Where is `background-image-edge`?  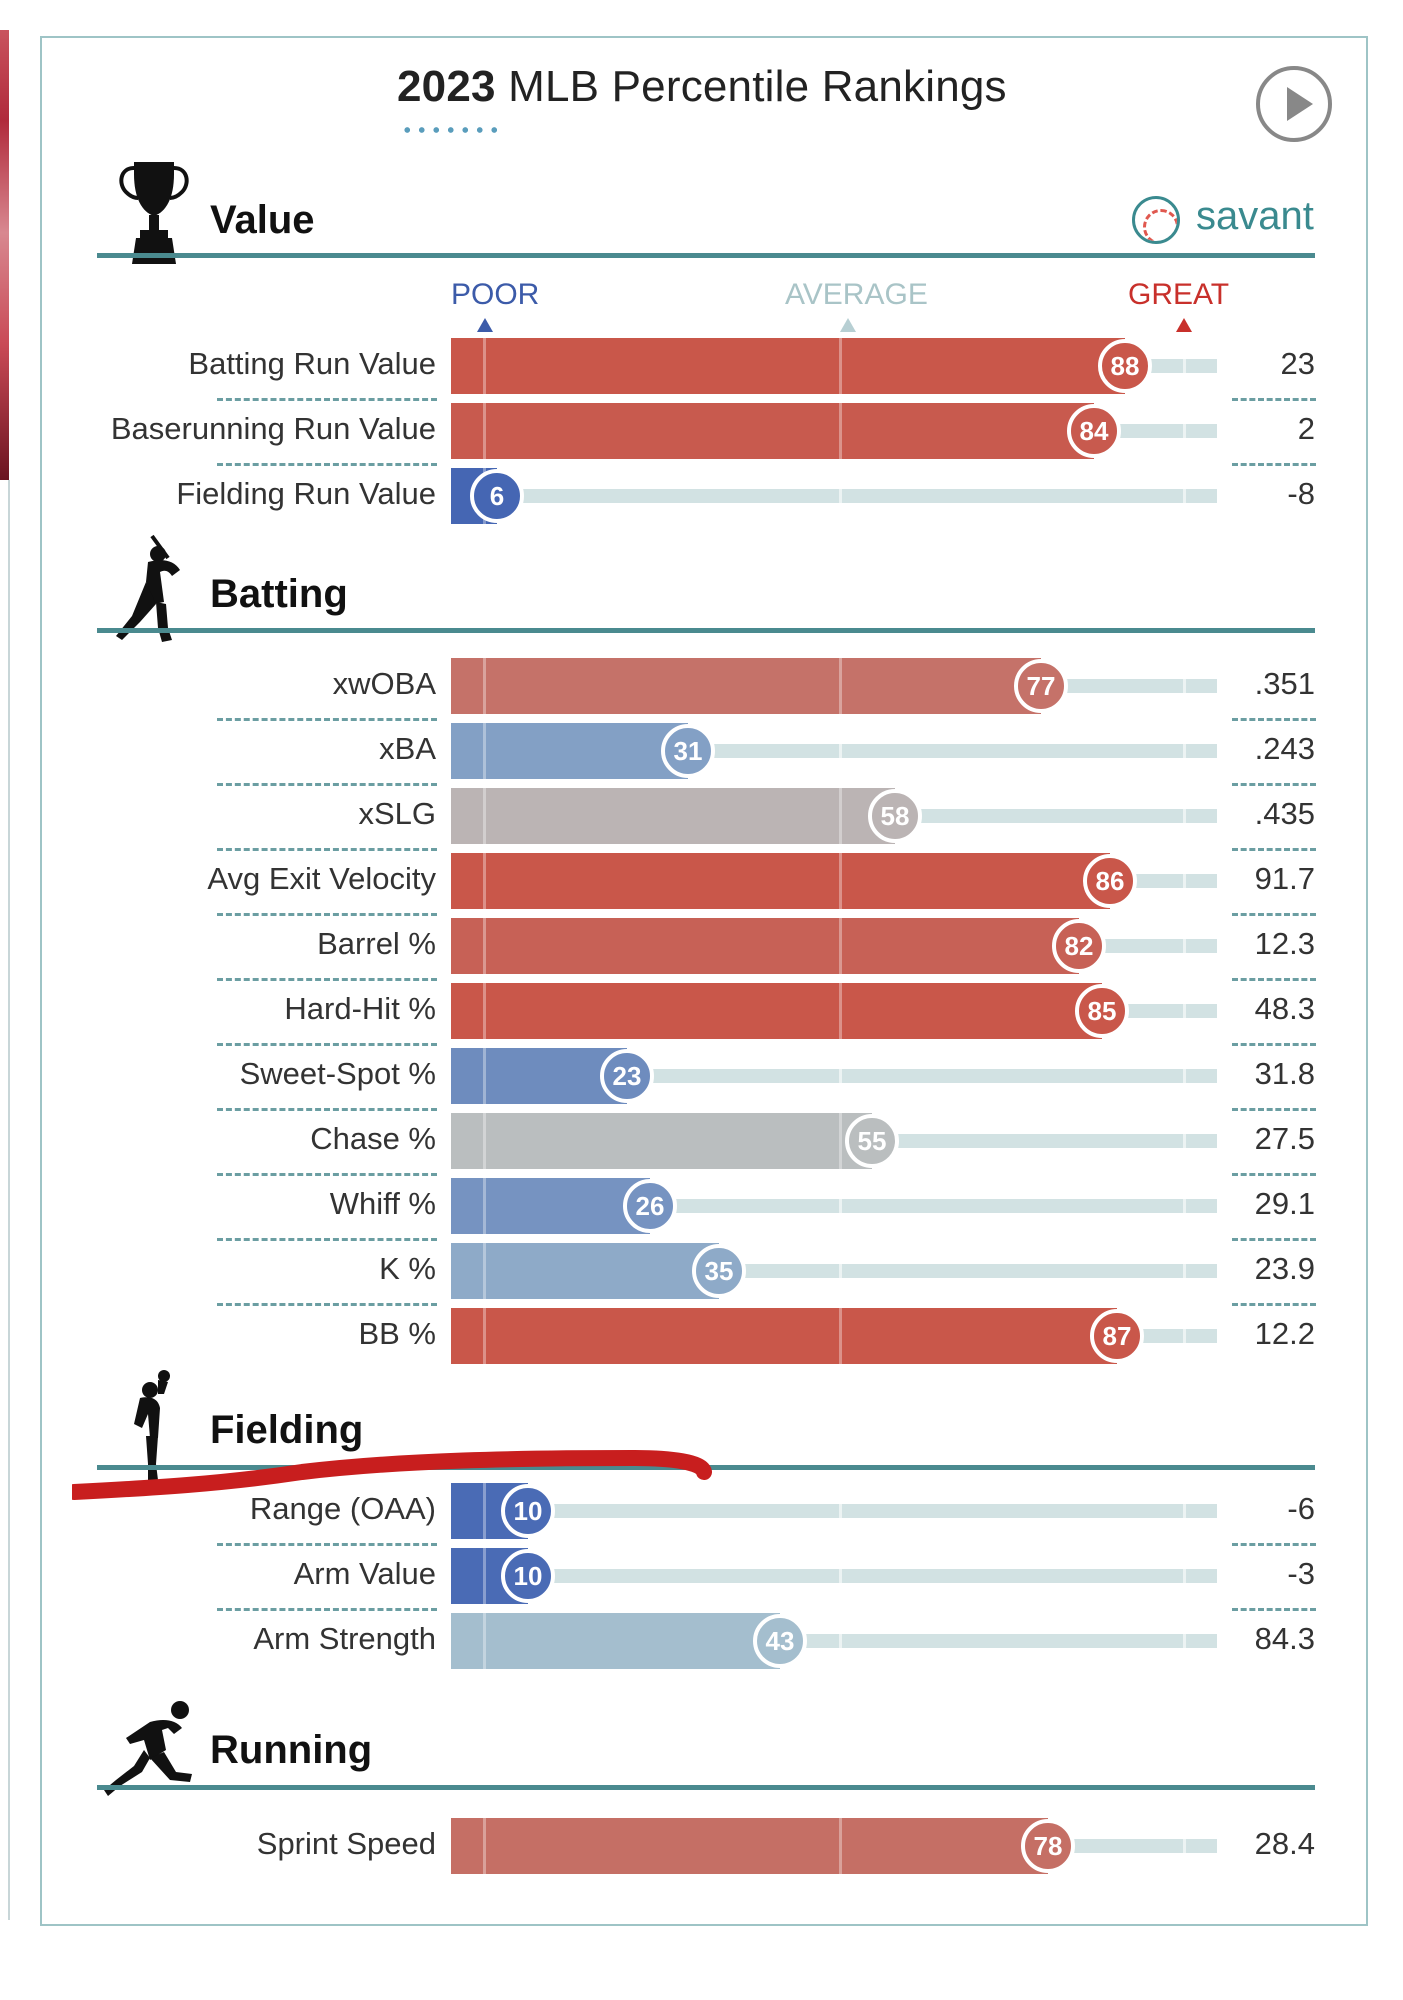
background-image-edge is located at coordinates (4, 255).